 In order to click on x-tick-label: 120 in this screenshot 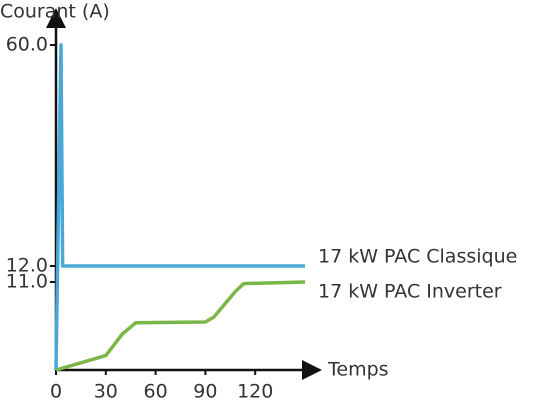, I will do `click(255, 391)`.